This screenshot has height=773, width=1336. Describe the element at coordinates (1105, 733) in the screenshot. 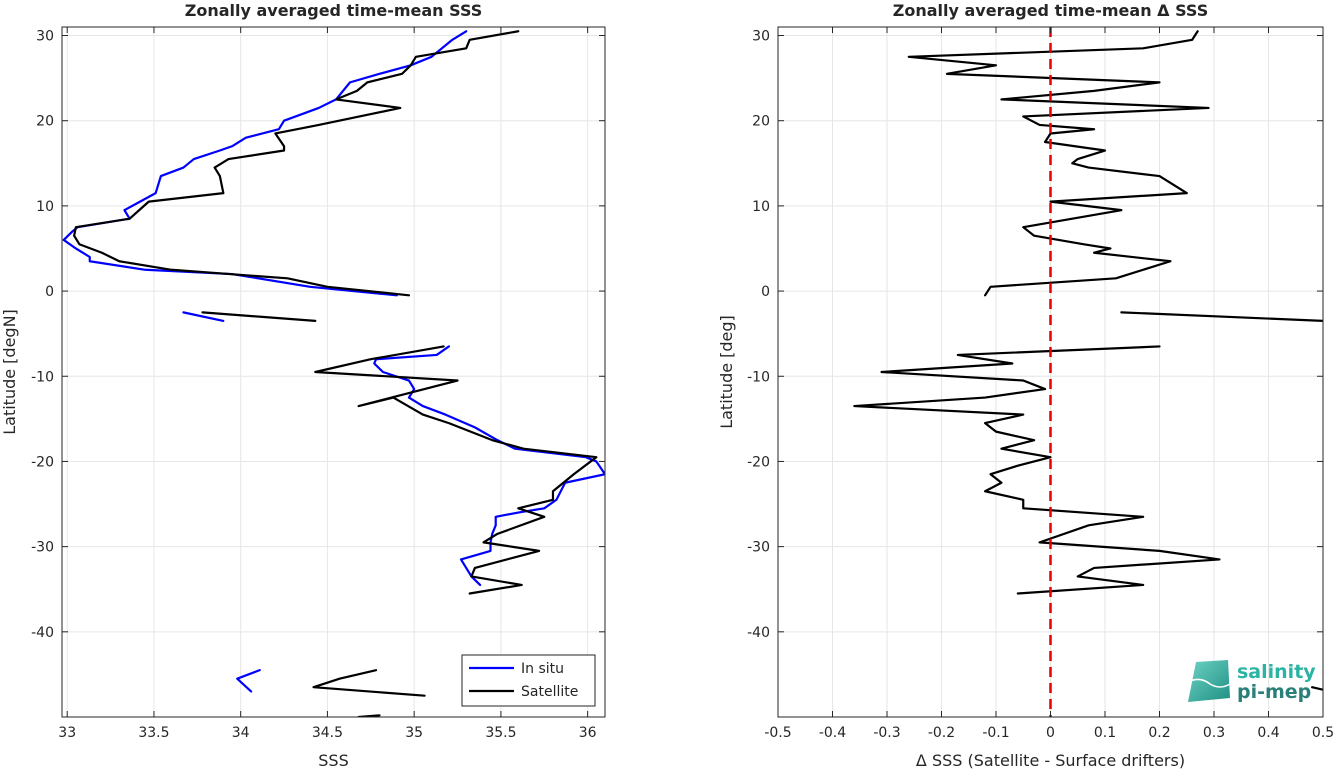

I see `delta-xtick-label: 0.1` at that location.